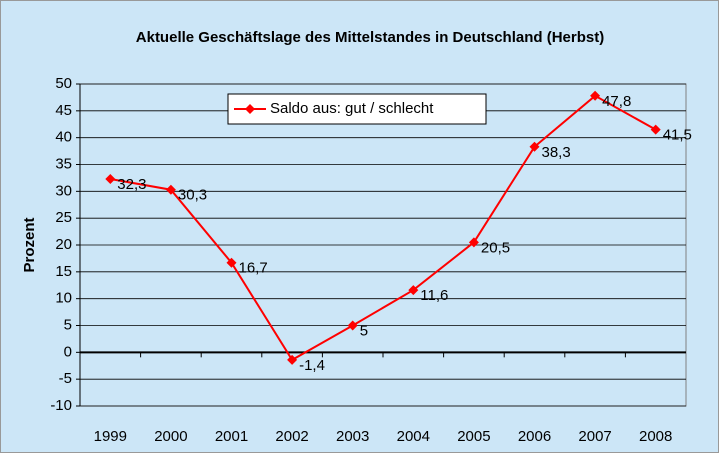 This screenshot has width=719, height=458. What do you see at coordinates (594, 436) in the screenshot?
I see `x-tick-label: 2007` at bounding box center [594, 436].